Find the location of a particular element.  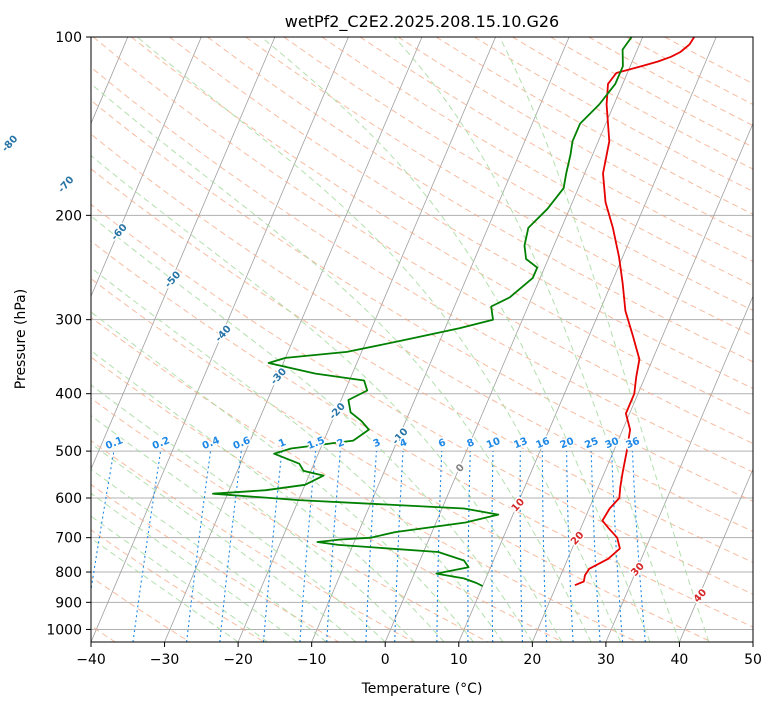

x-tick-label: −30 is located at coordinates (165, 660).